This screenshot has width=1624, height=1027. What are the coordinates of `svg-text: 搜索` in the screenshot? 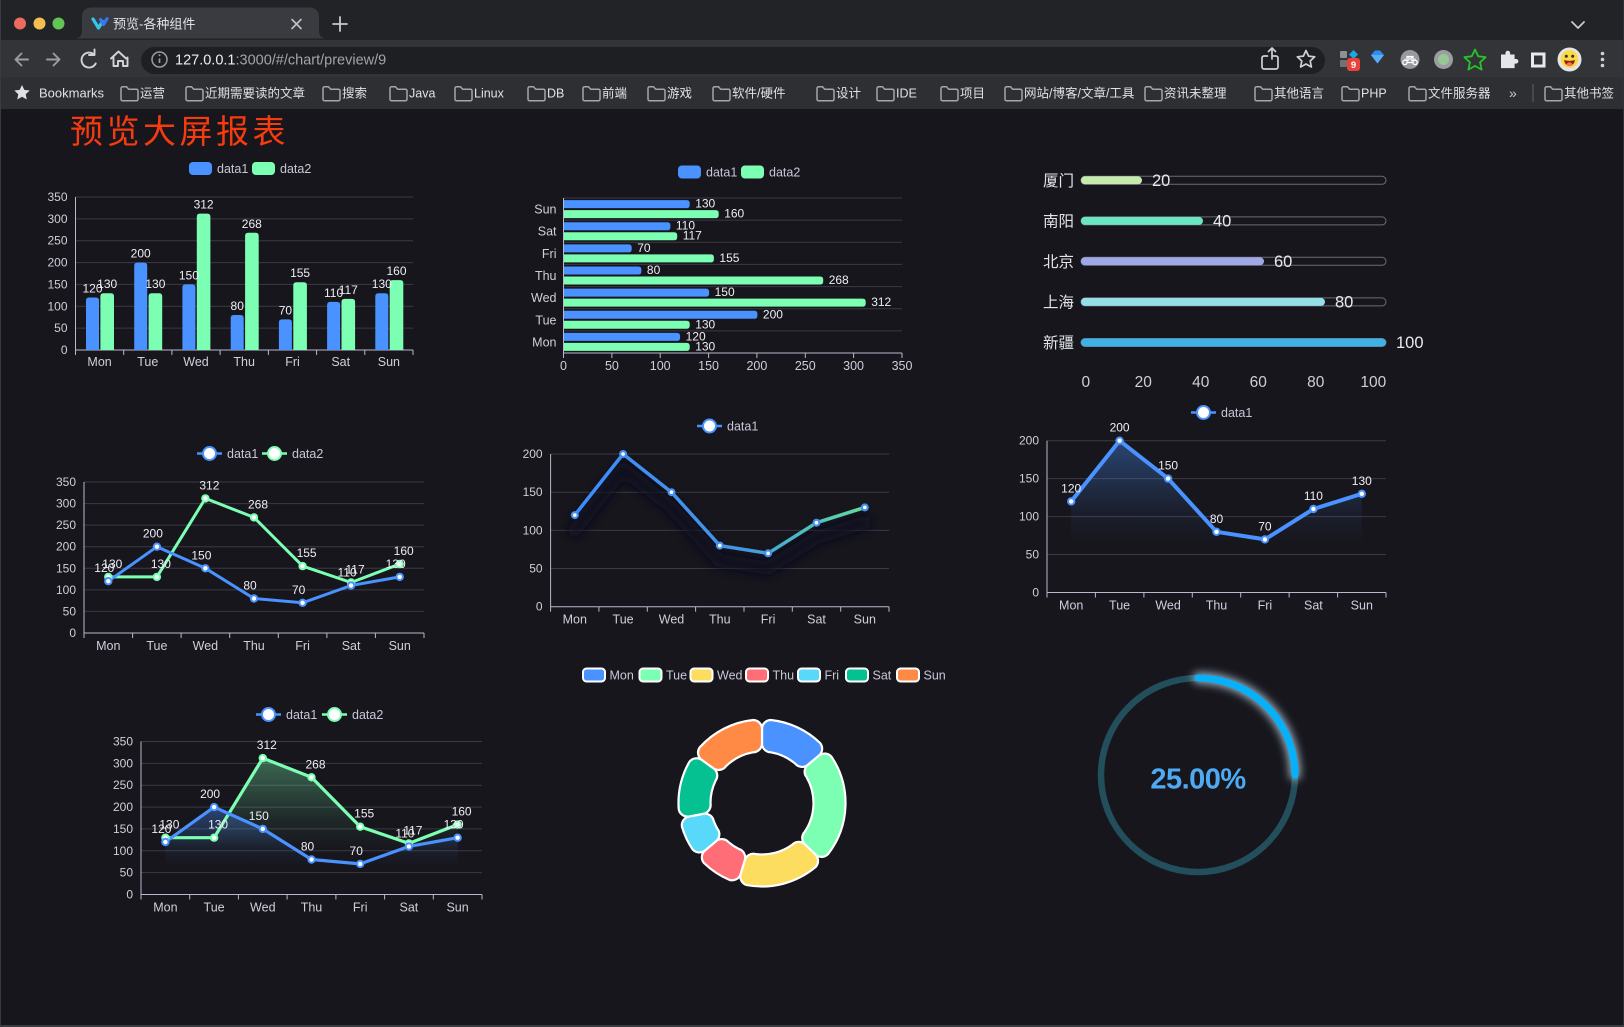 It's located at (354, 93).